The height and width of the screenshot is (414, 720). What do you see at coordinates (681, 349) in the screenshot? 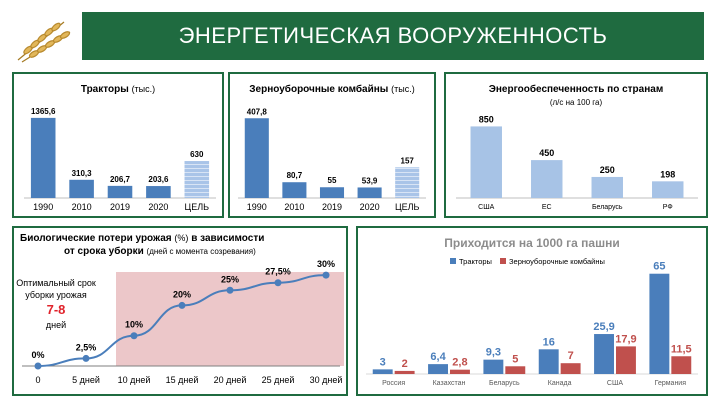
I see `bar-value-label: 11,5` at bounding box center [681, 349].